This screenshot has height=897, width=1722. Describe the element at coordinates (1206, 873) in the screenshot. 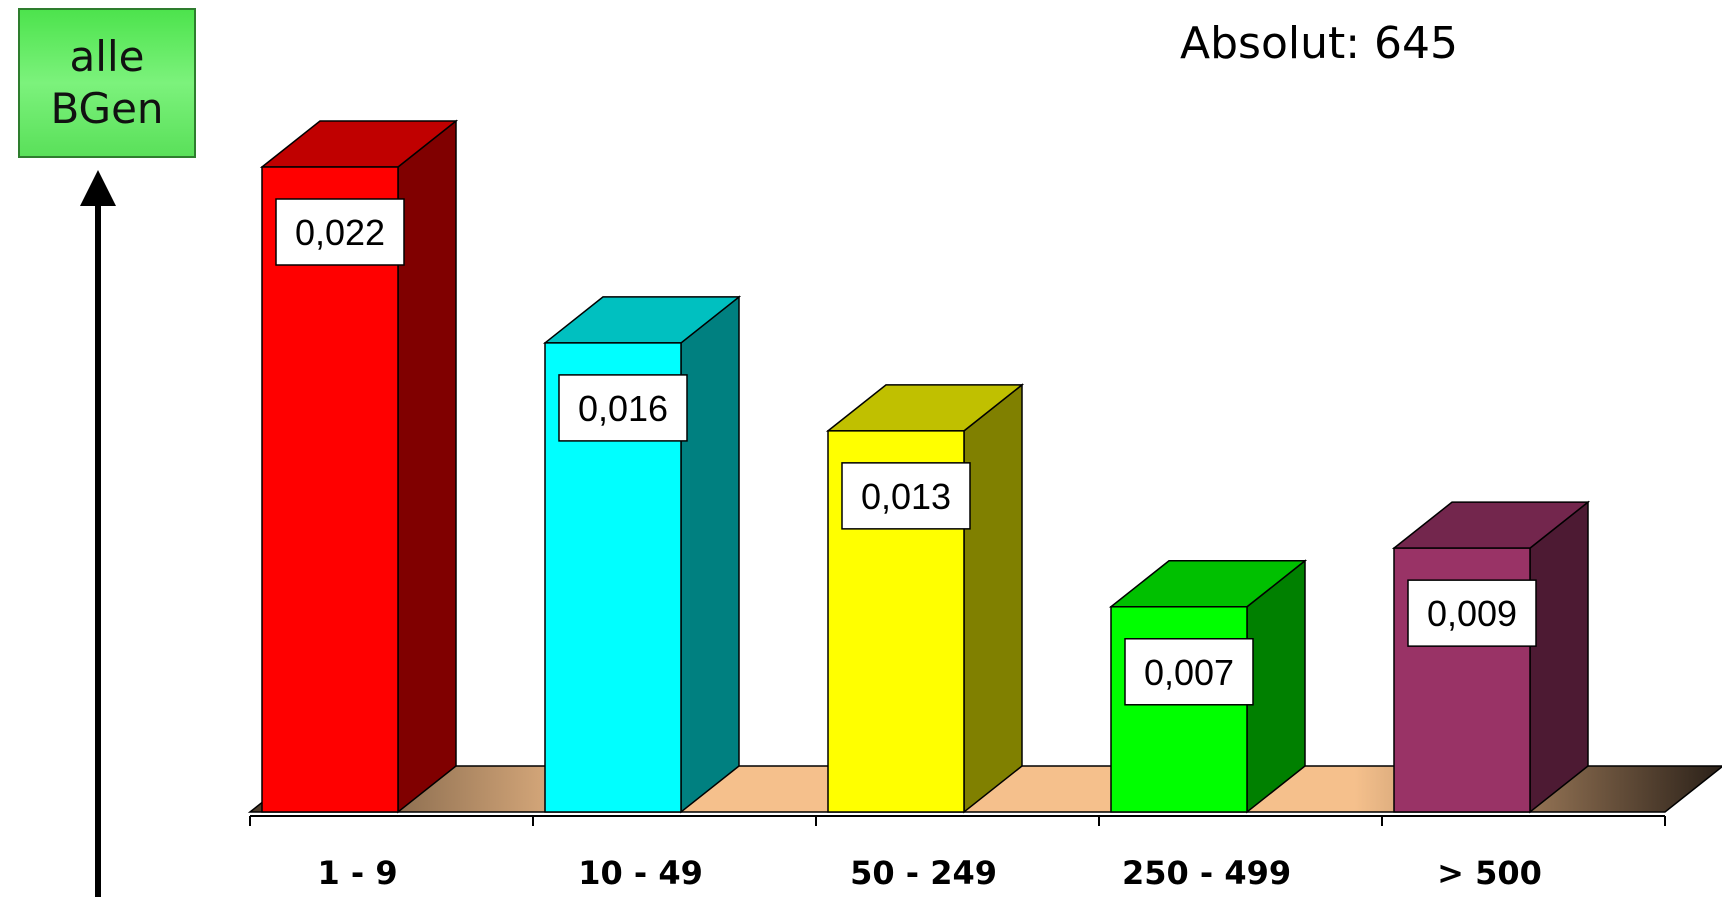

I see `category-label: 250 - 499` at that location.